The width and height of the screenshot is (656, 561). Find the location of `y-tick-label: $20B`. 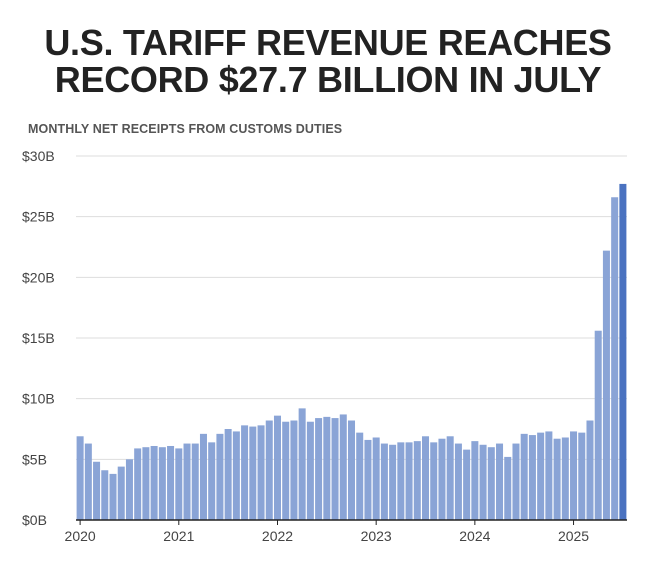

y-tick-label: $20B is located at coordinates (38, 277).